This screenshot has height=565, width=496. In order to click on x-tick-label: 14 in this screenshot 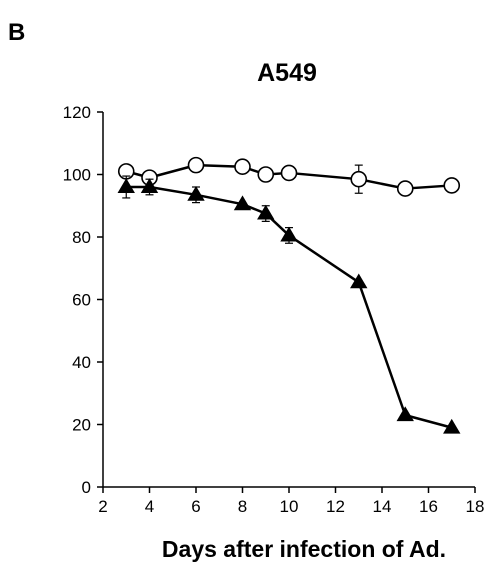, I will do `click(382, 506)`.